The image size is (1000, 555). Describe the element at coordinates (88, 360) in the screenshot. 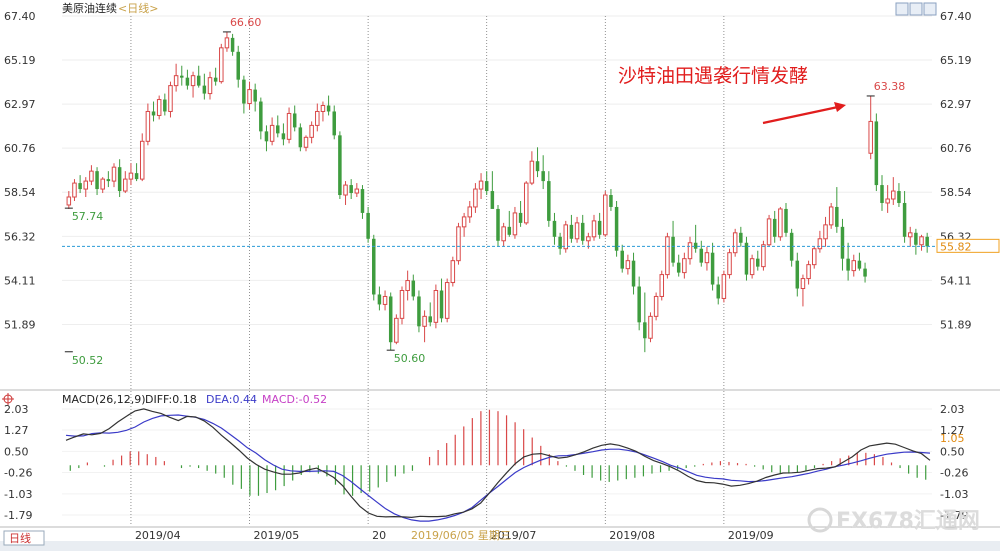

I see `extreme-label: 50.52` at that location.